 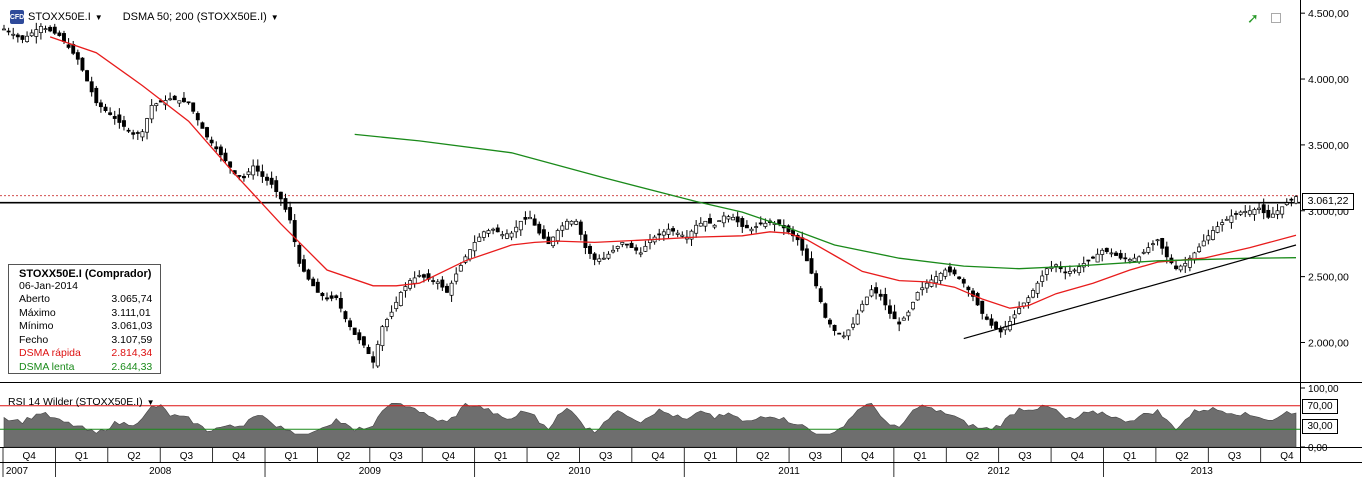 I want to click on quarter-label: Q3, so click(x=187, y=456).